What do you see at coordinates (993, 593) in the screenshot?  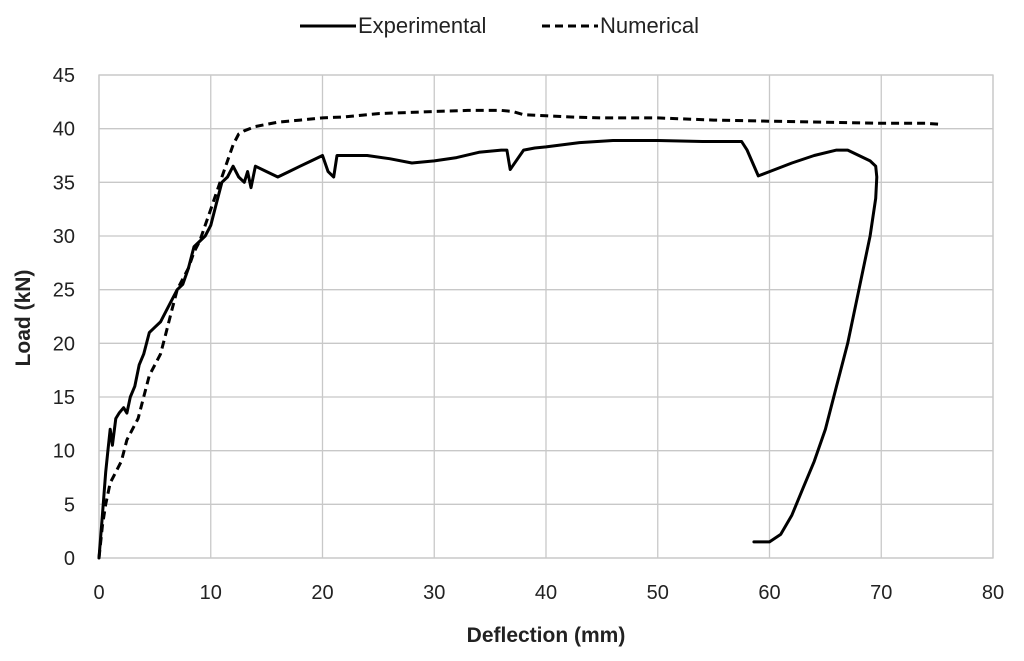 I see `x-tick-label: 80` at bounding box center [993, 593].